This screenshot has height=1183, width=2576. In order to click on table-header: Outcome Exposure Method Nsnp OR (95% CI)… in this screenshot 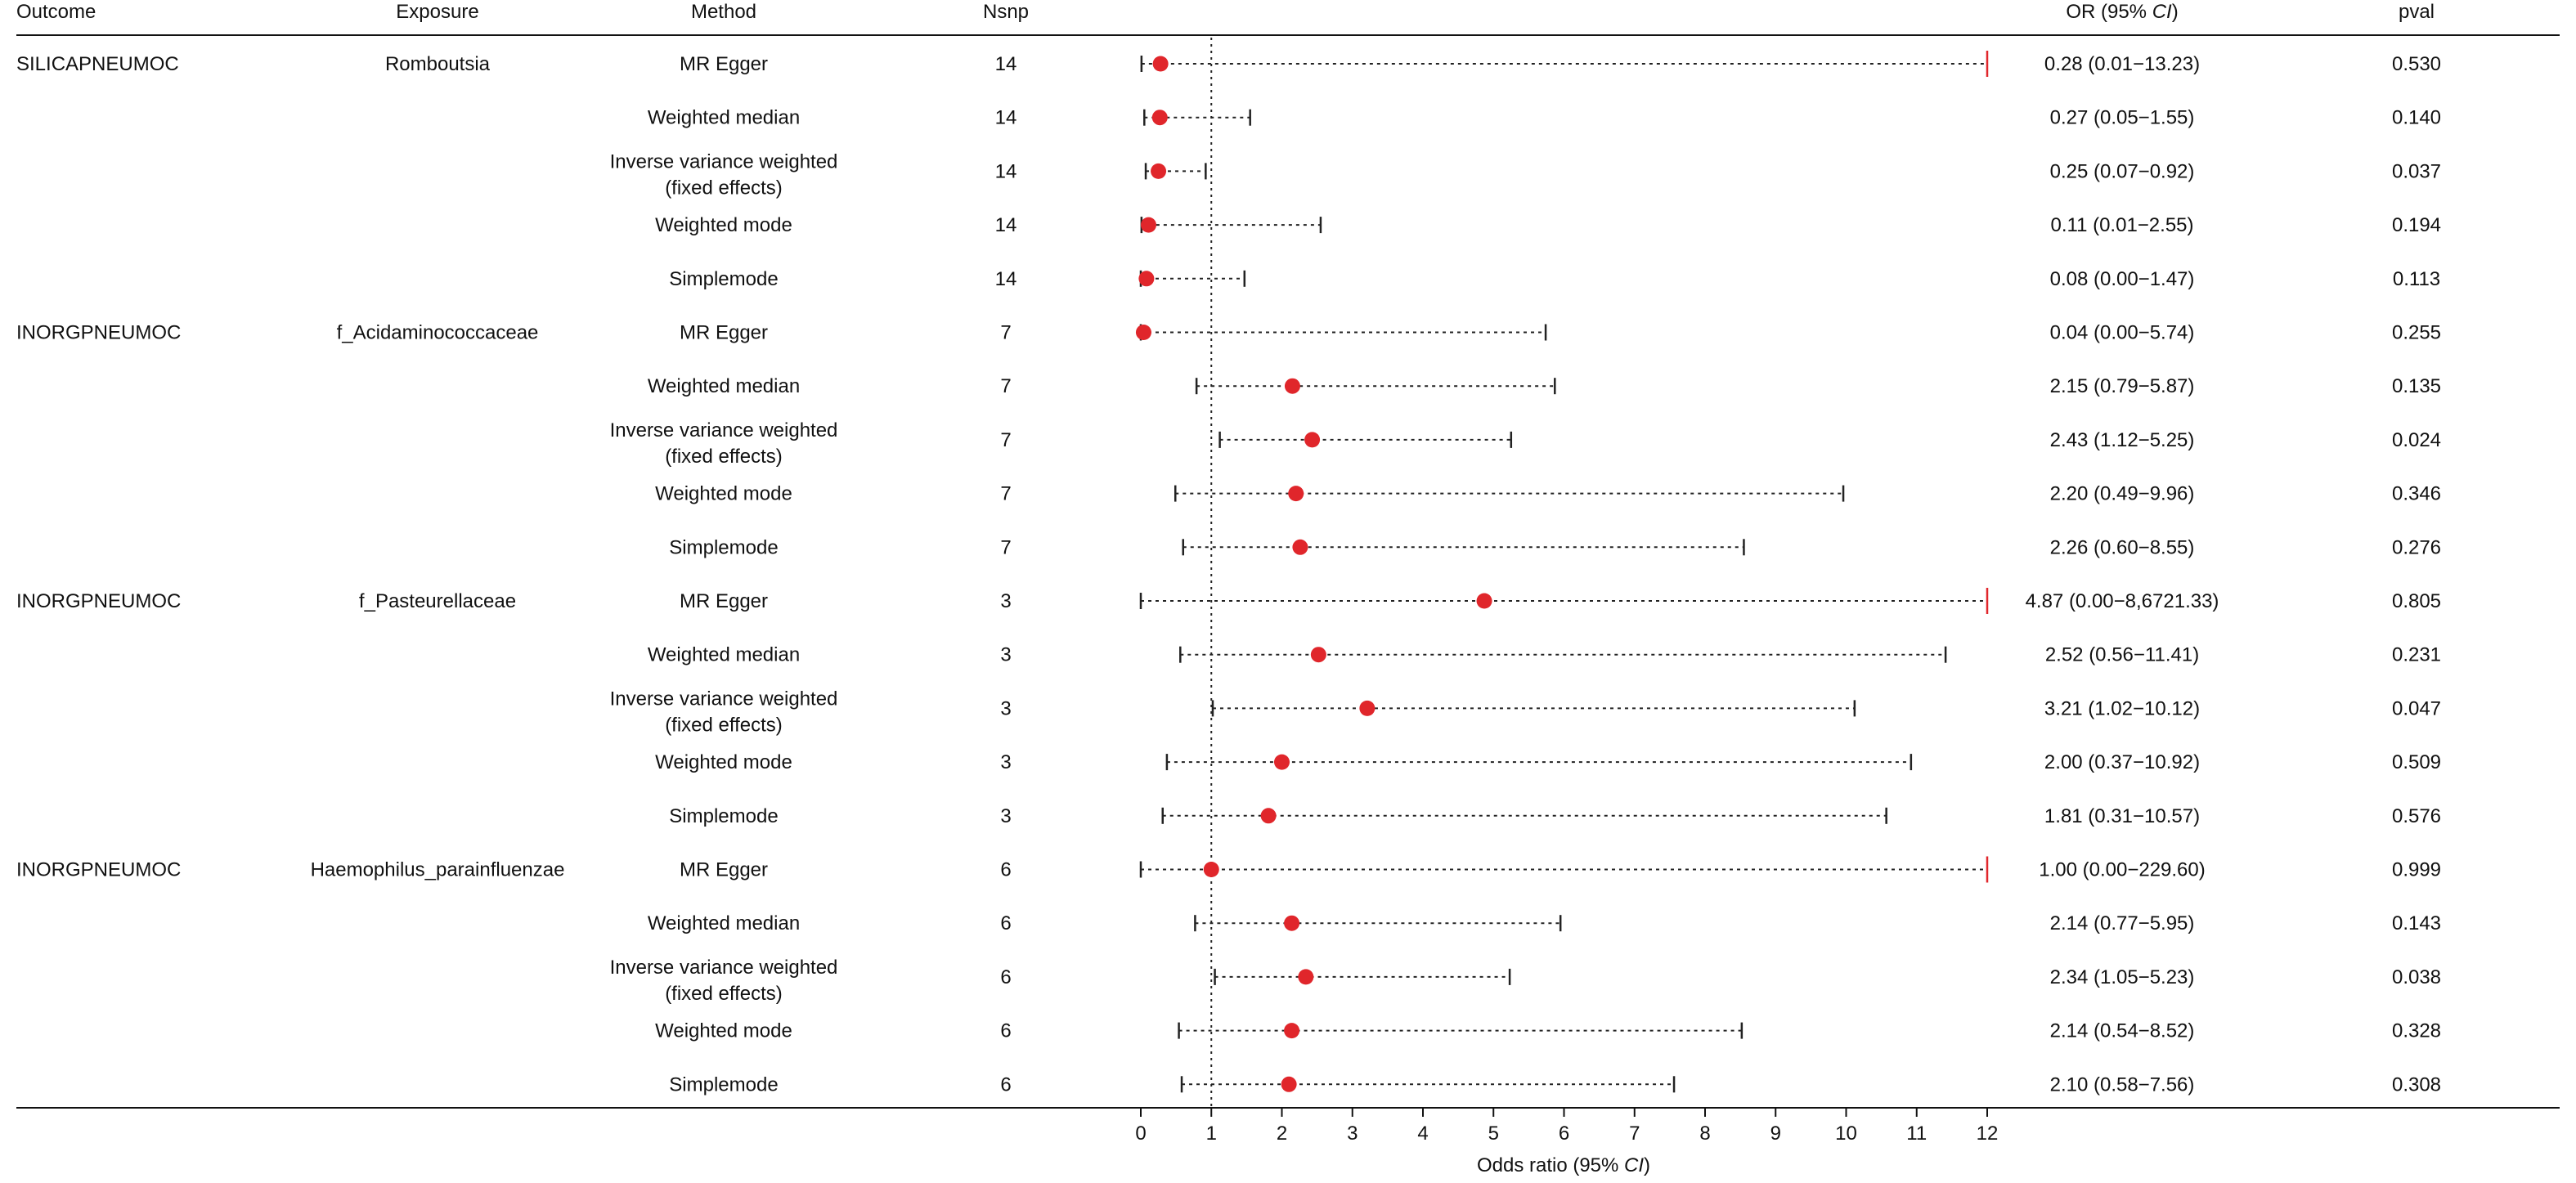, I will do `click(1226, 12)`.